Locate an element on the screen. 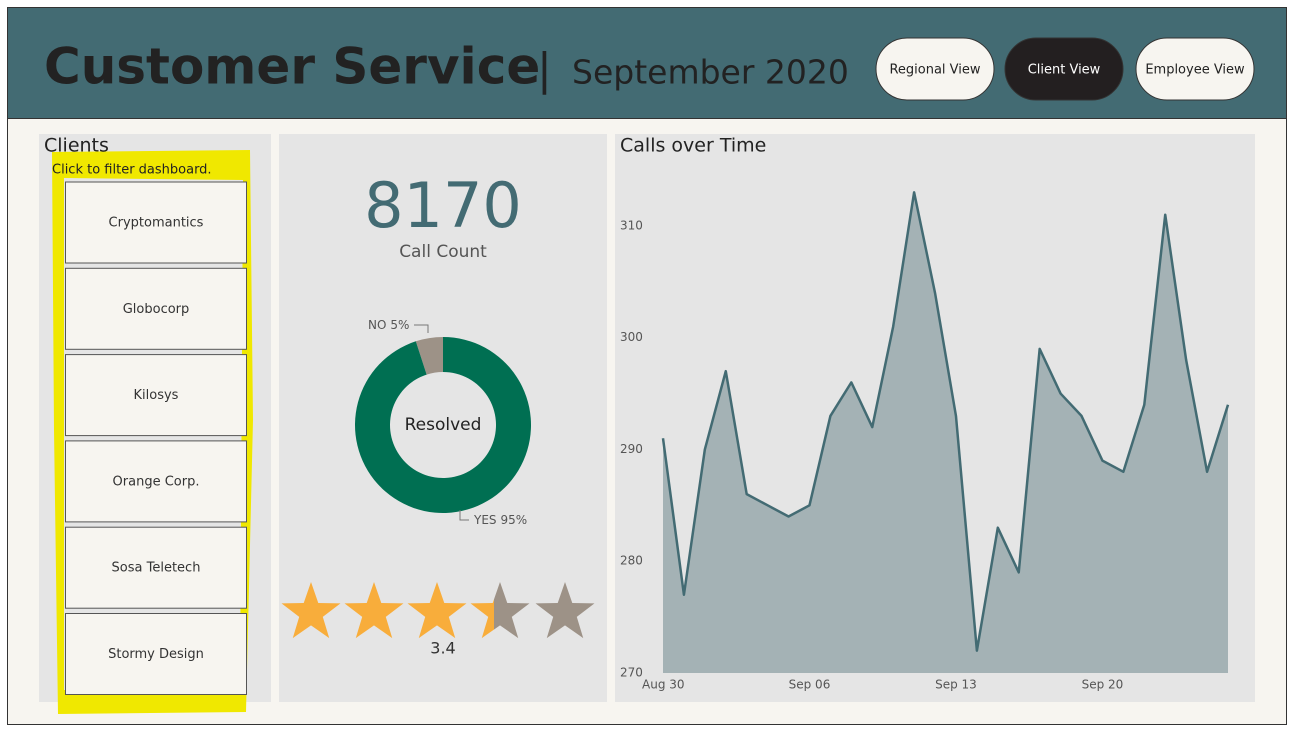 Image resolution: width=1296 pixels, height=734 pixels. slice-label: NO 5% is located at coordinates (388, 325).